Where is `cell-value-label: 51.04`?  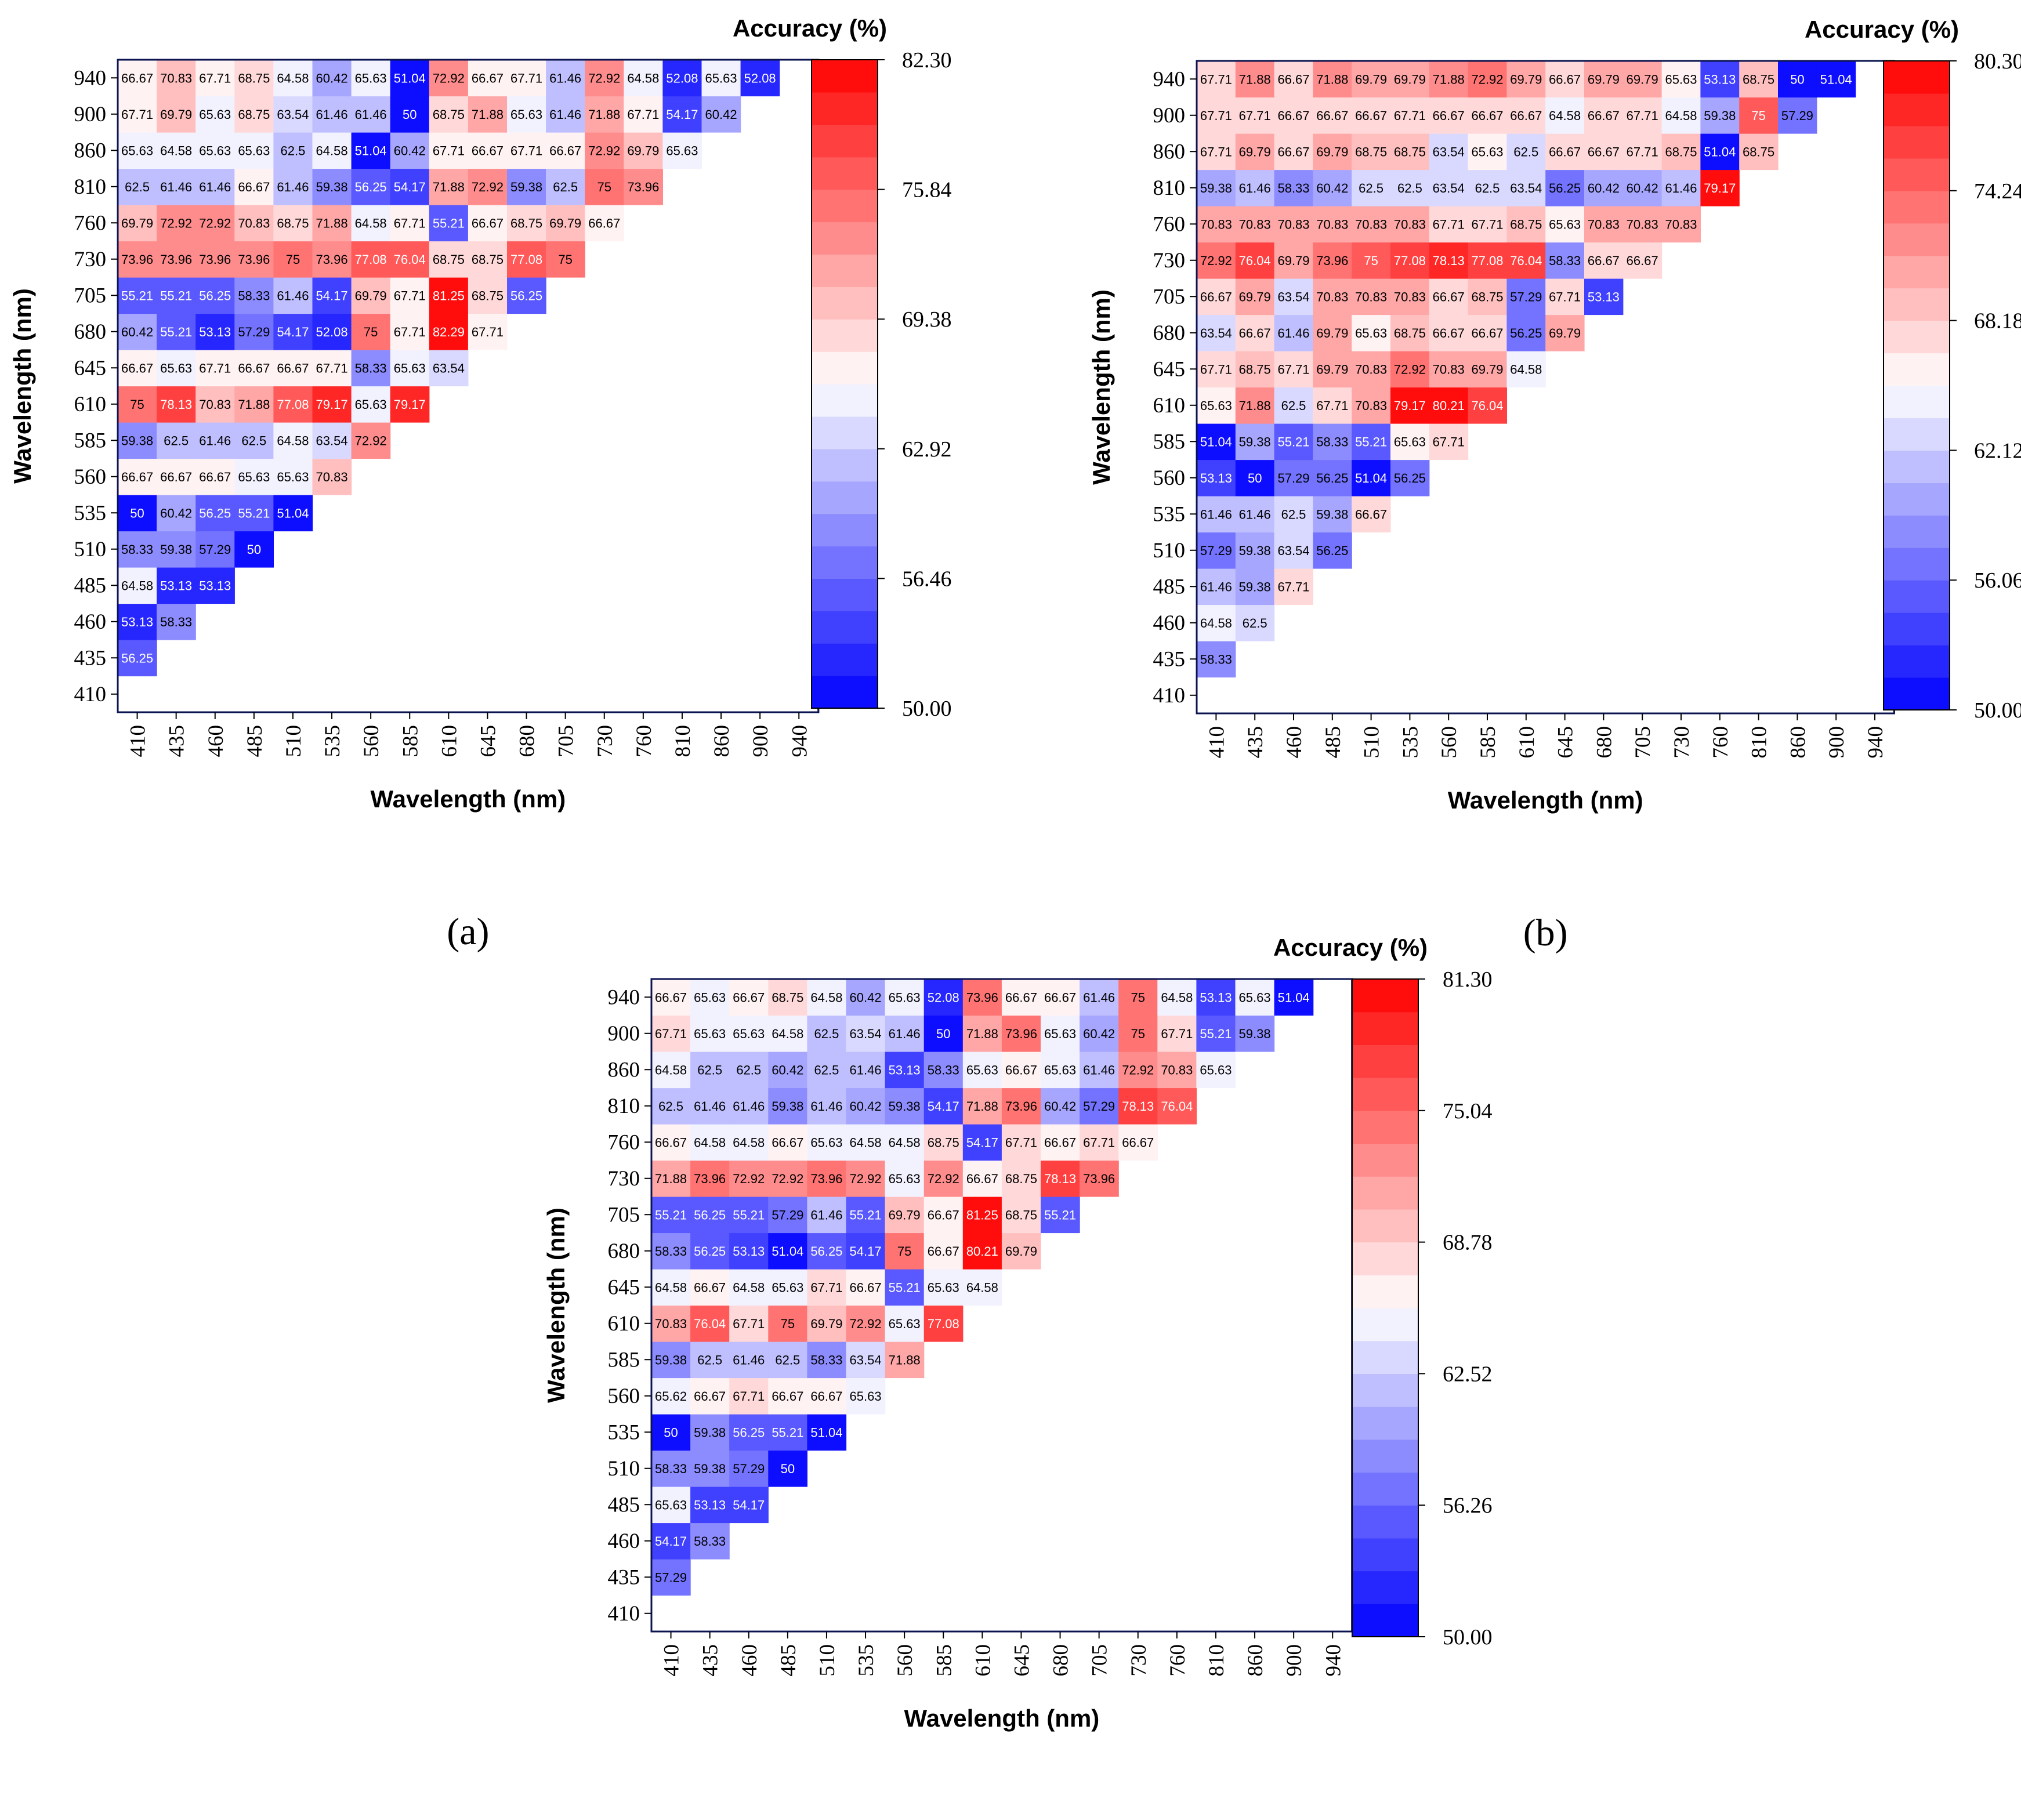 cell-value-label: 51.04 is located at coordinates (826, 1432).